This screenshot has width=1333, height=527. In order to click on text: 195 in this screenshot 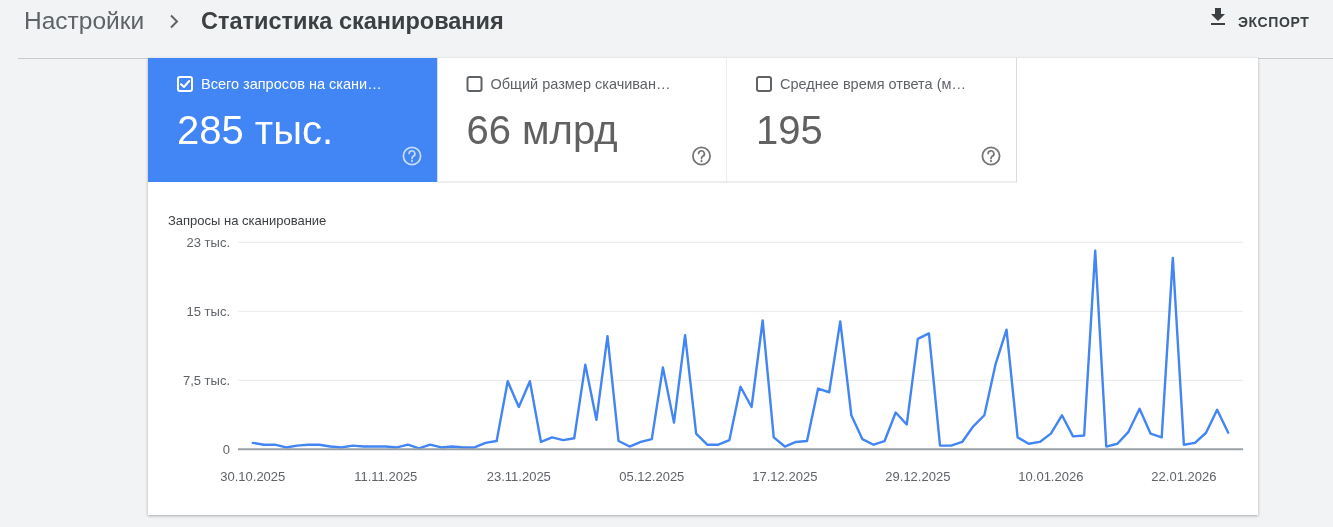, I will do `click(789, 130)`.